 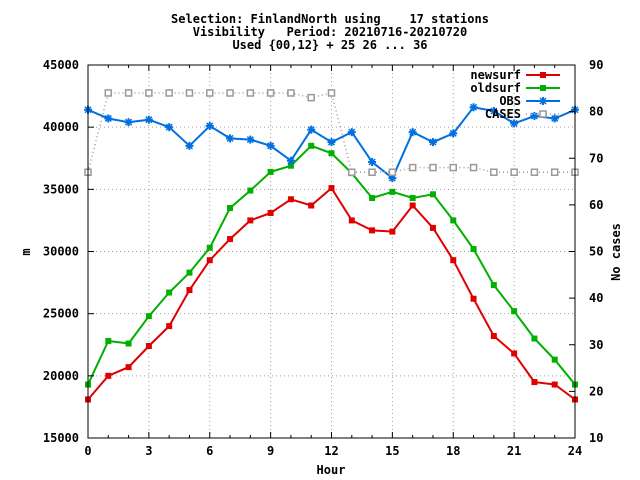 I want to click on legend-marker-obs-d2, so click(x=543, y=101).